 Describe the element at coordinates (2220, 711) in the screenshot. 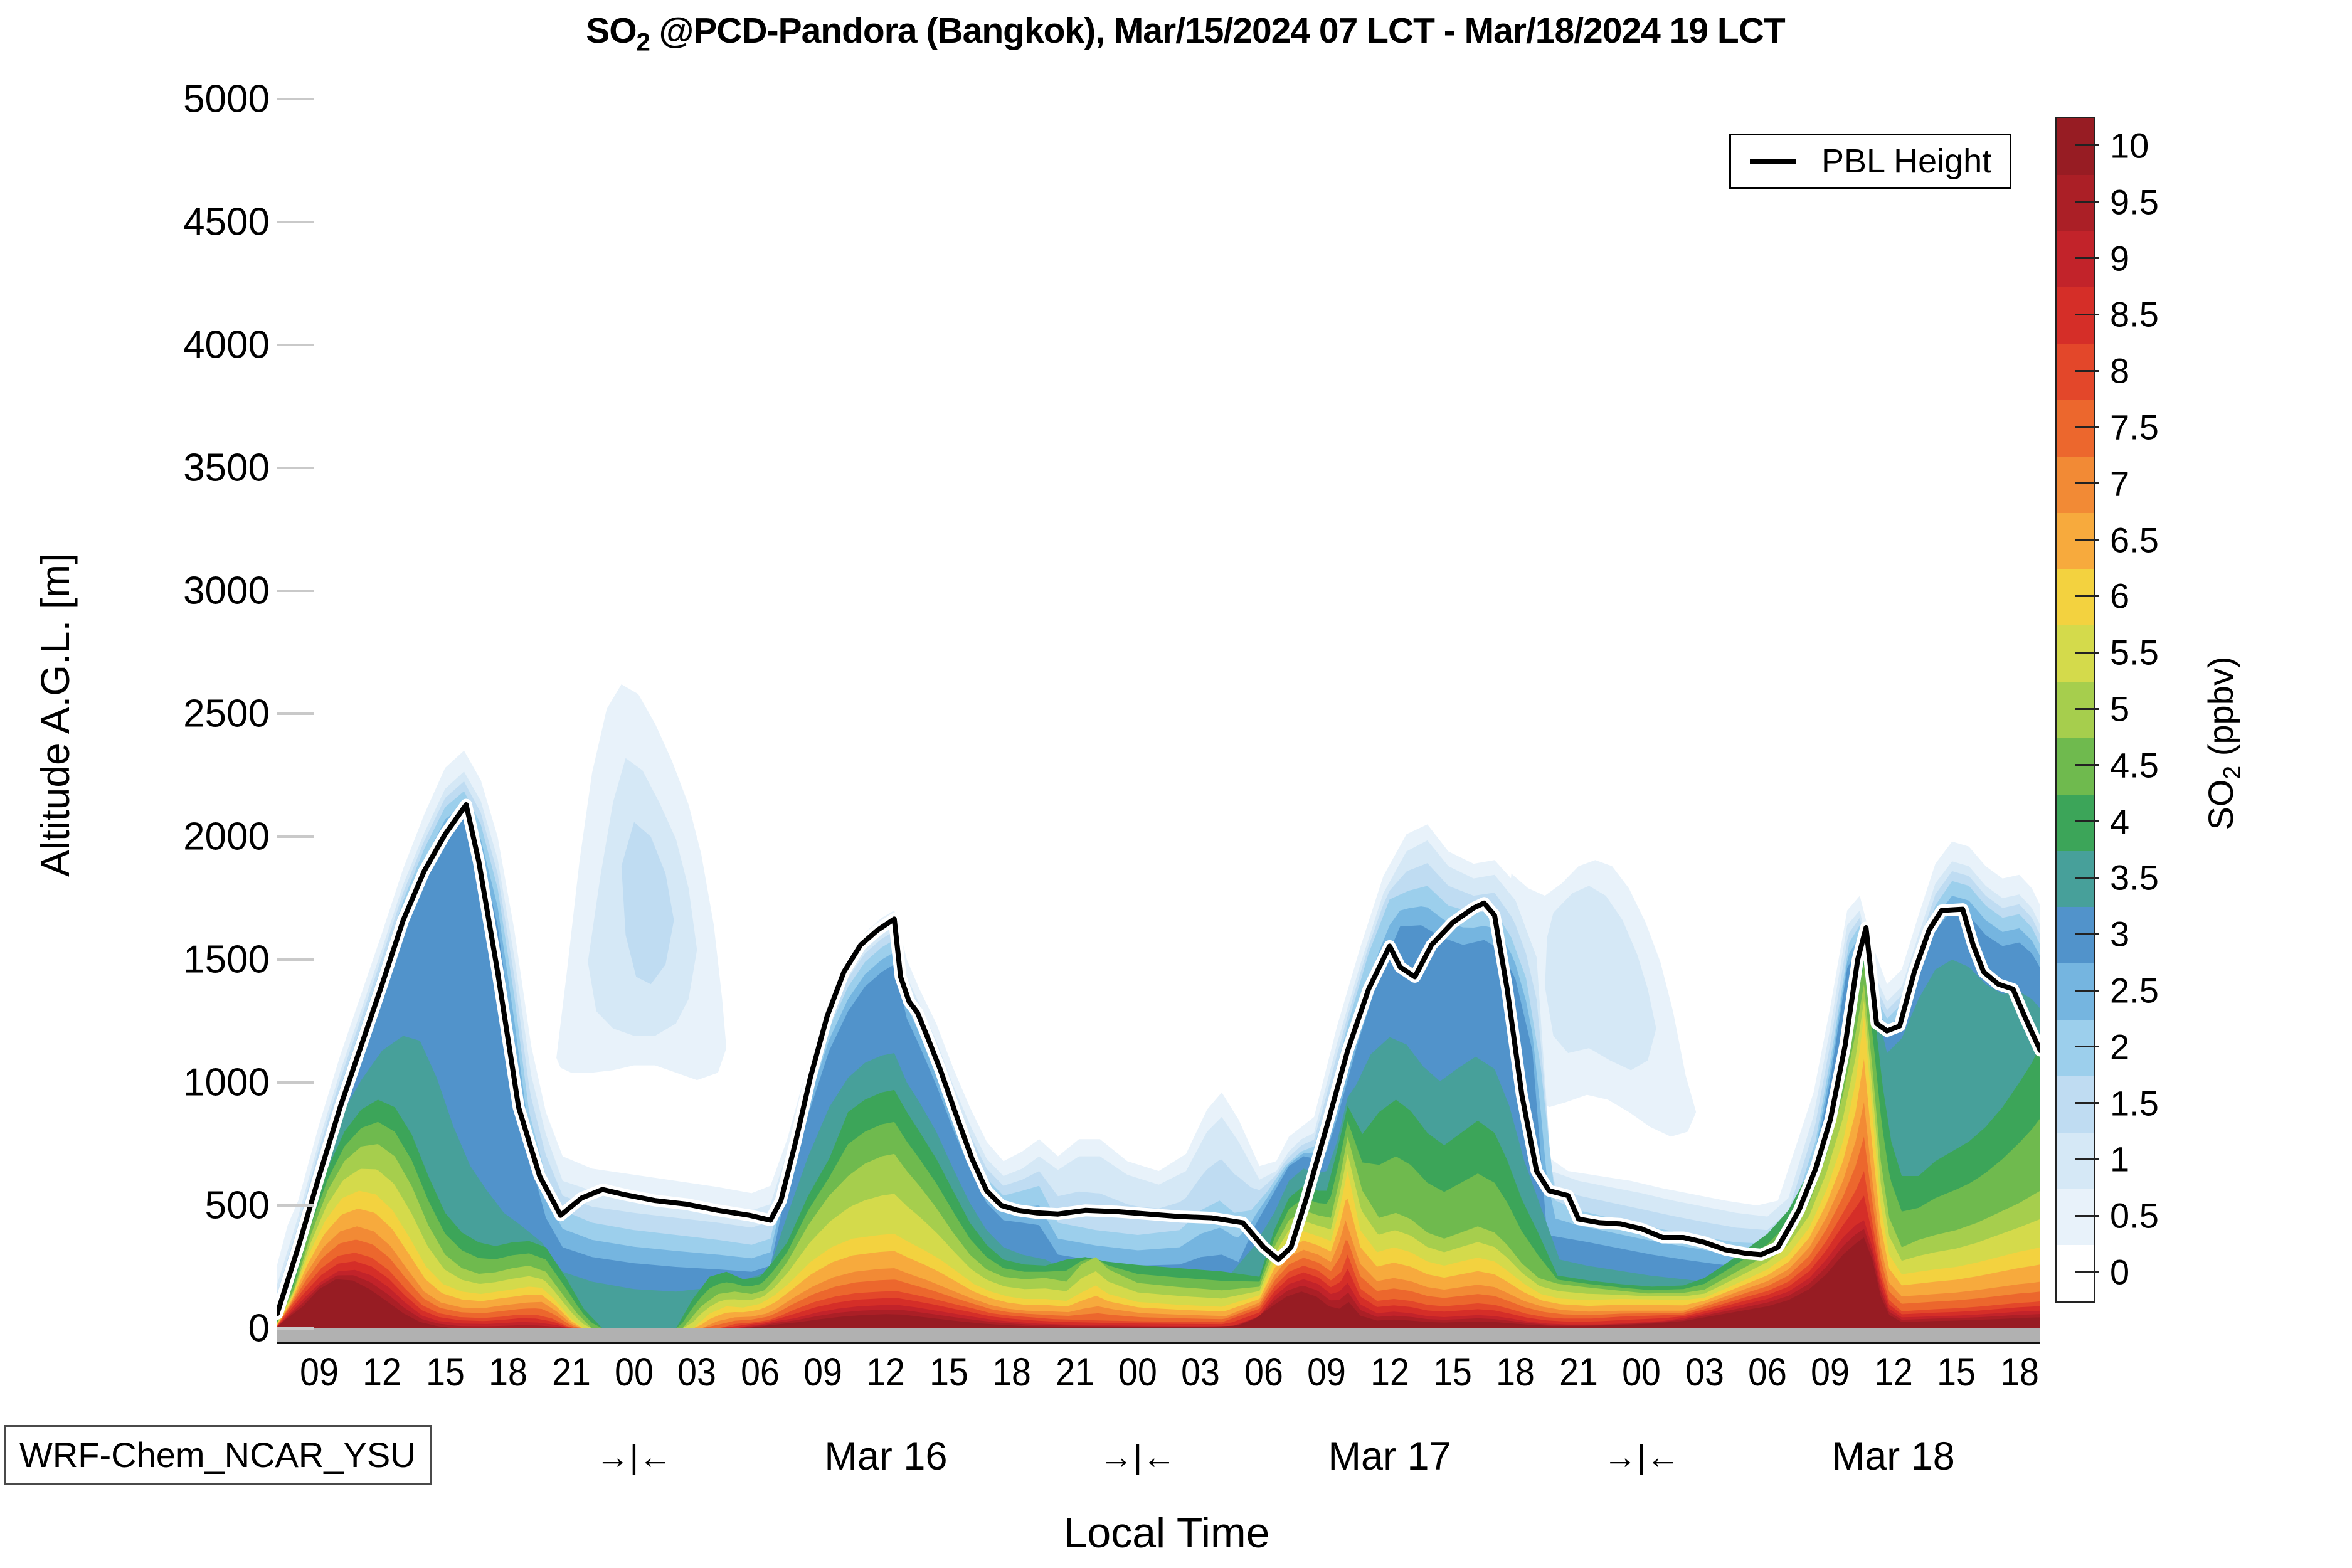

I see `colorbar-label-unit: (ppbv)` at that location.